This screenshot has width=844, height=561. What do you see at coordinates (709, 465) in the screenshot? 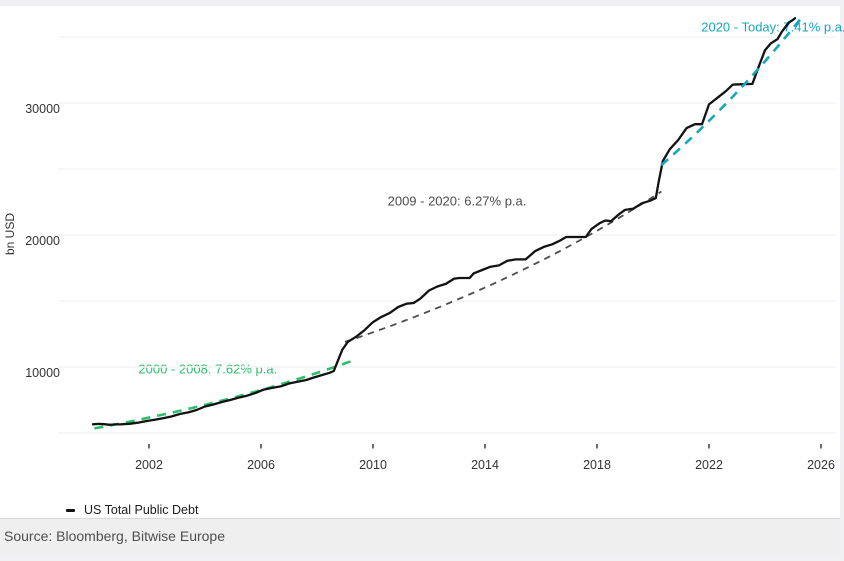
I see `x-tick-label: 2022` at bounding box center [709, 465].